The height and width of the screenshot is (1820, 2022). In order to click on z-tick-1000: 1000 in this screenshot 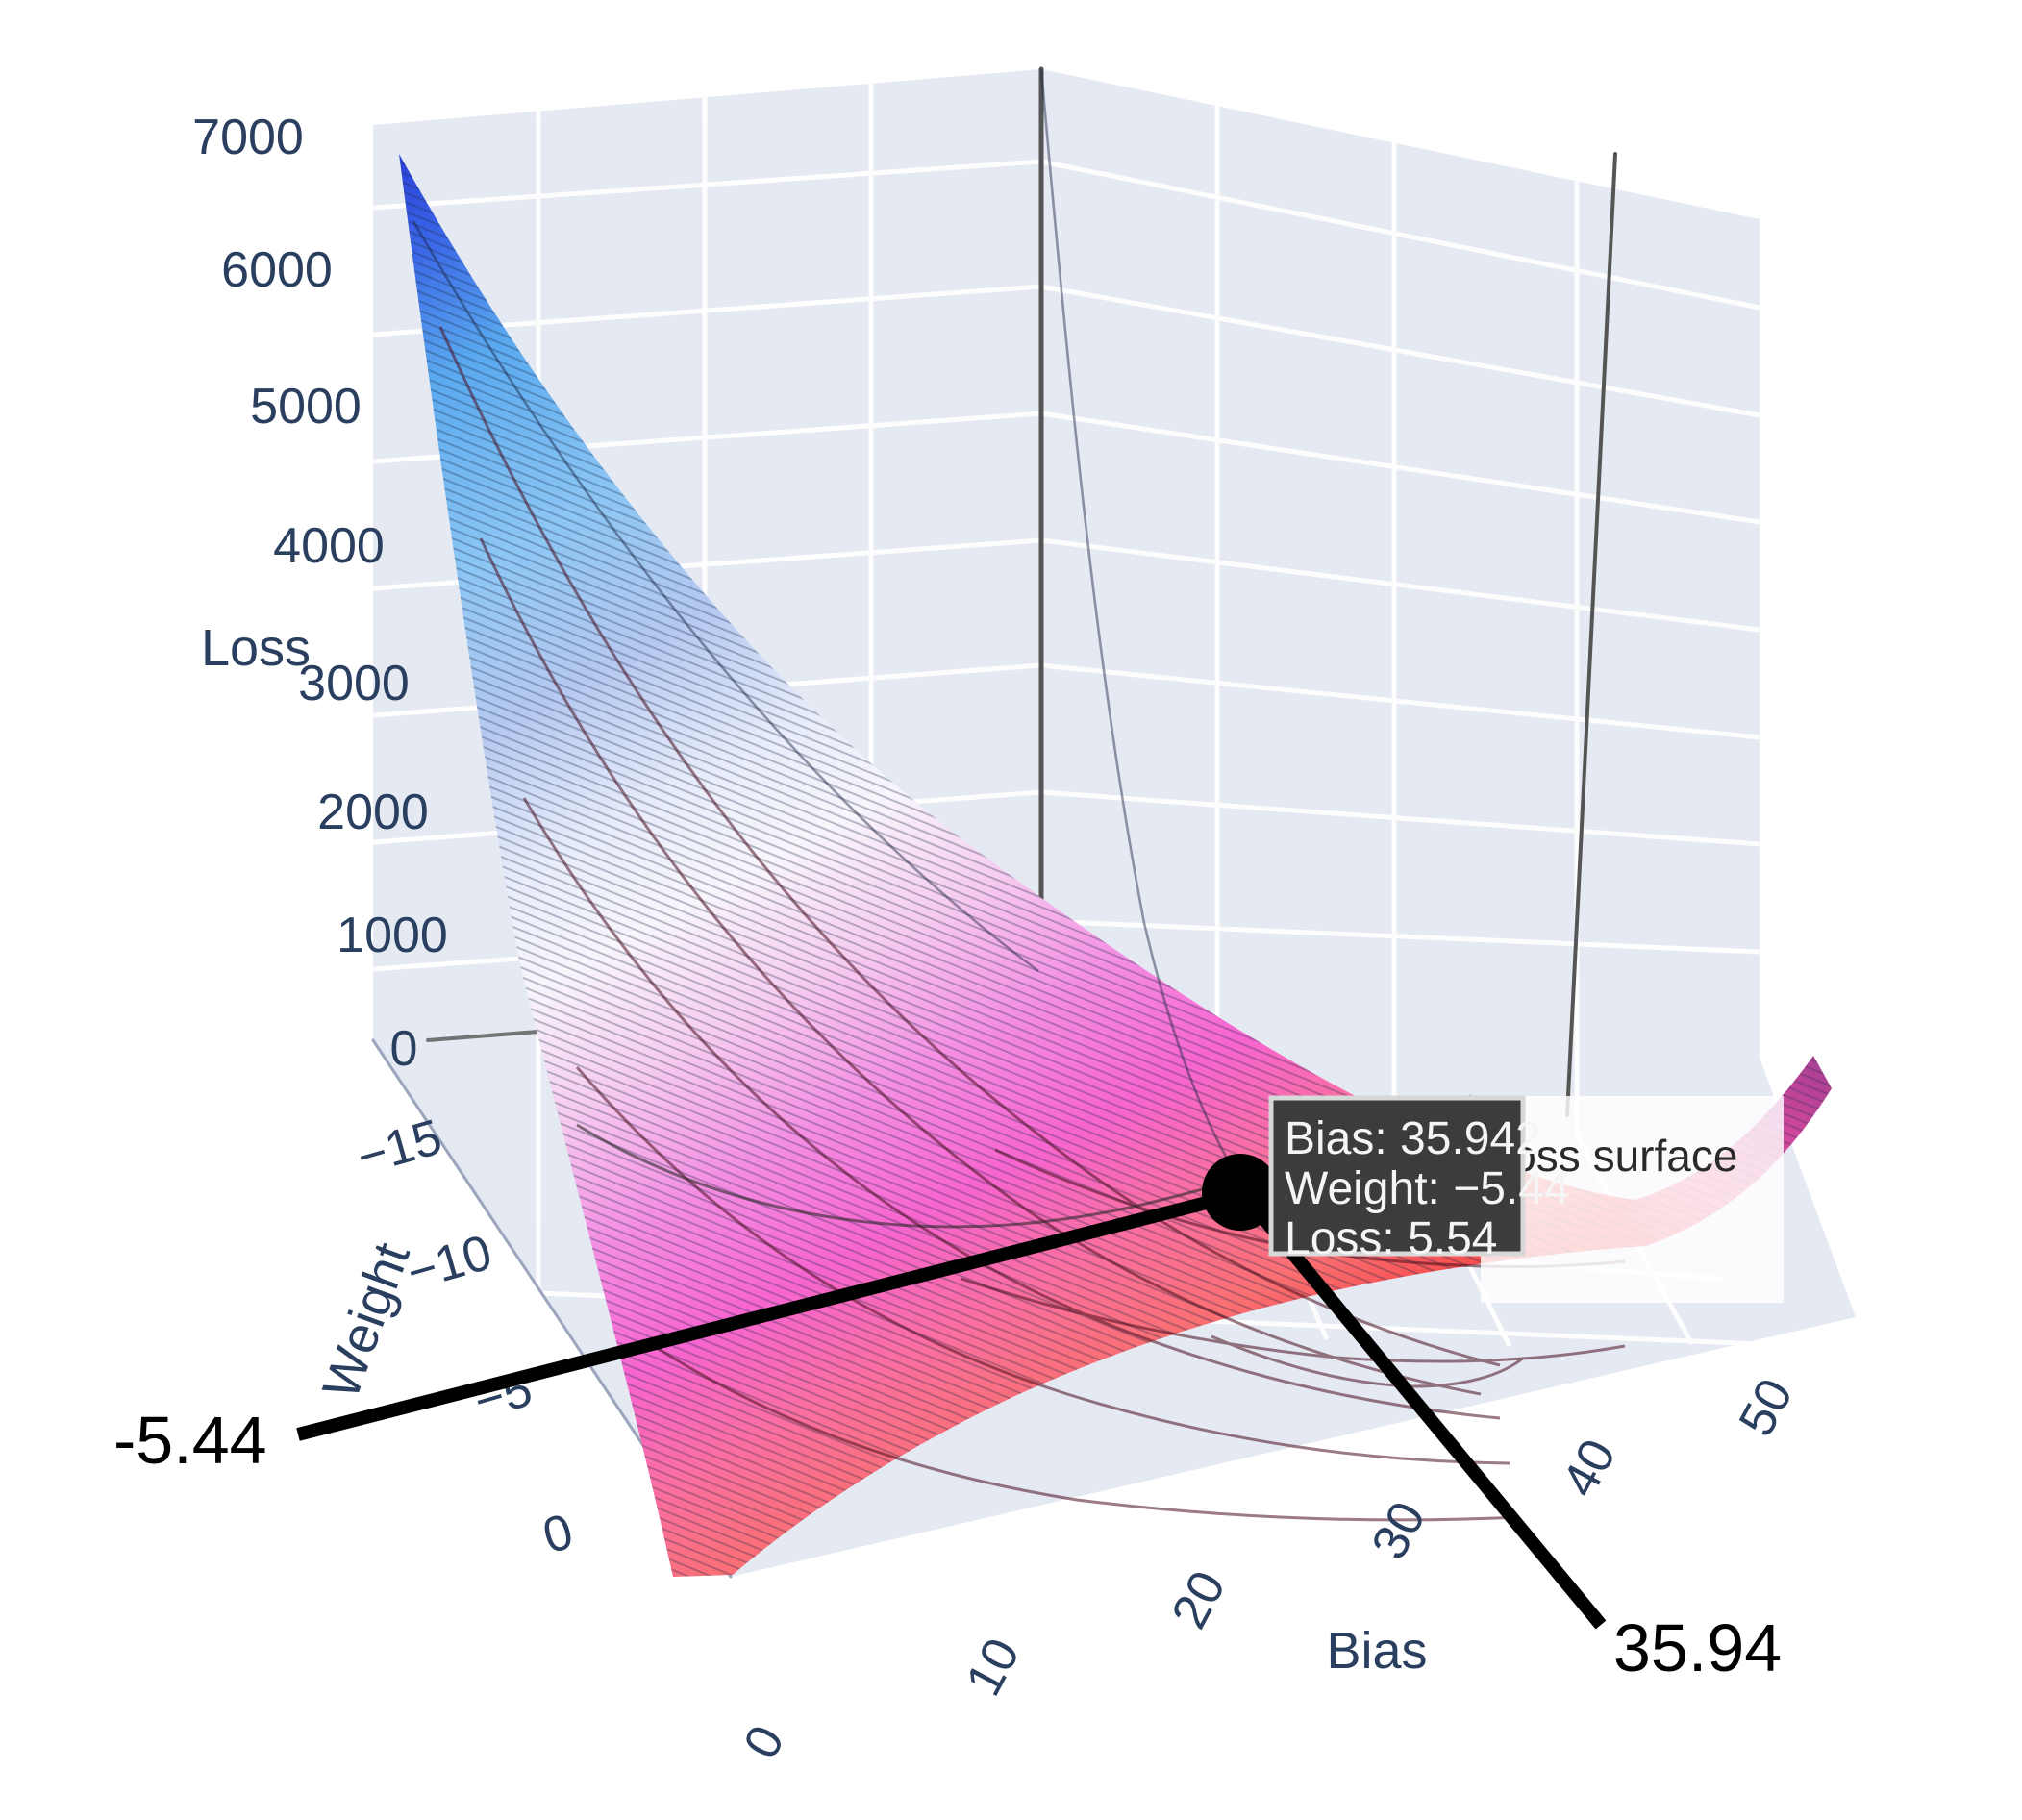, I will do `click(392, 936)`.